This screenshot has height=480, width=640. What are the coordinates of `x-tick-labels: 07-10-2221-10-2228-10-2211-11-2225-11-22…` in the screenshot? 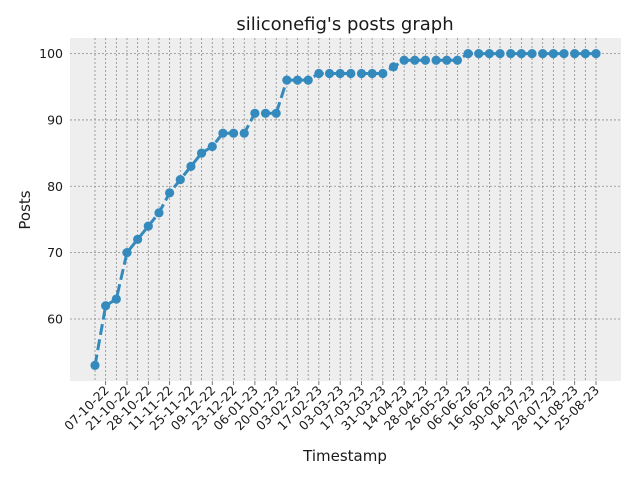 It's located at (331, 407).